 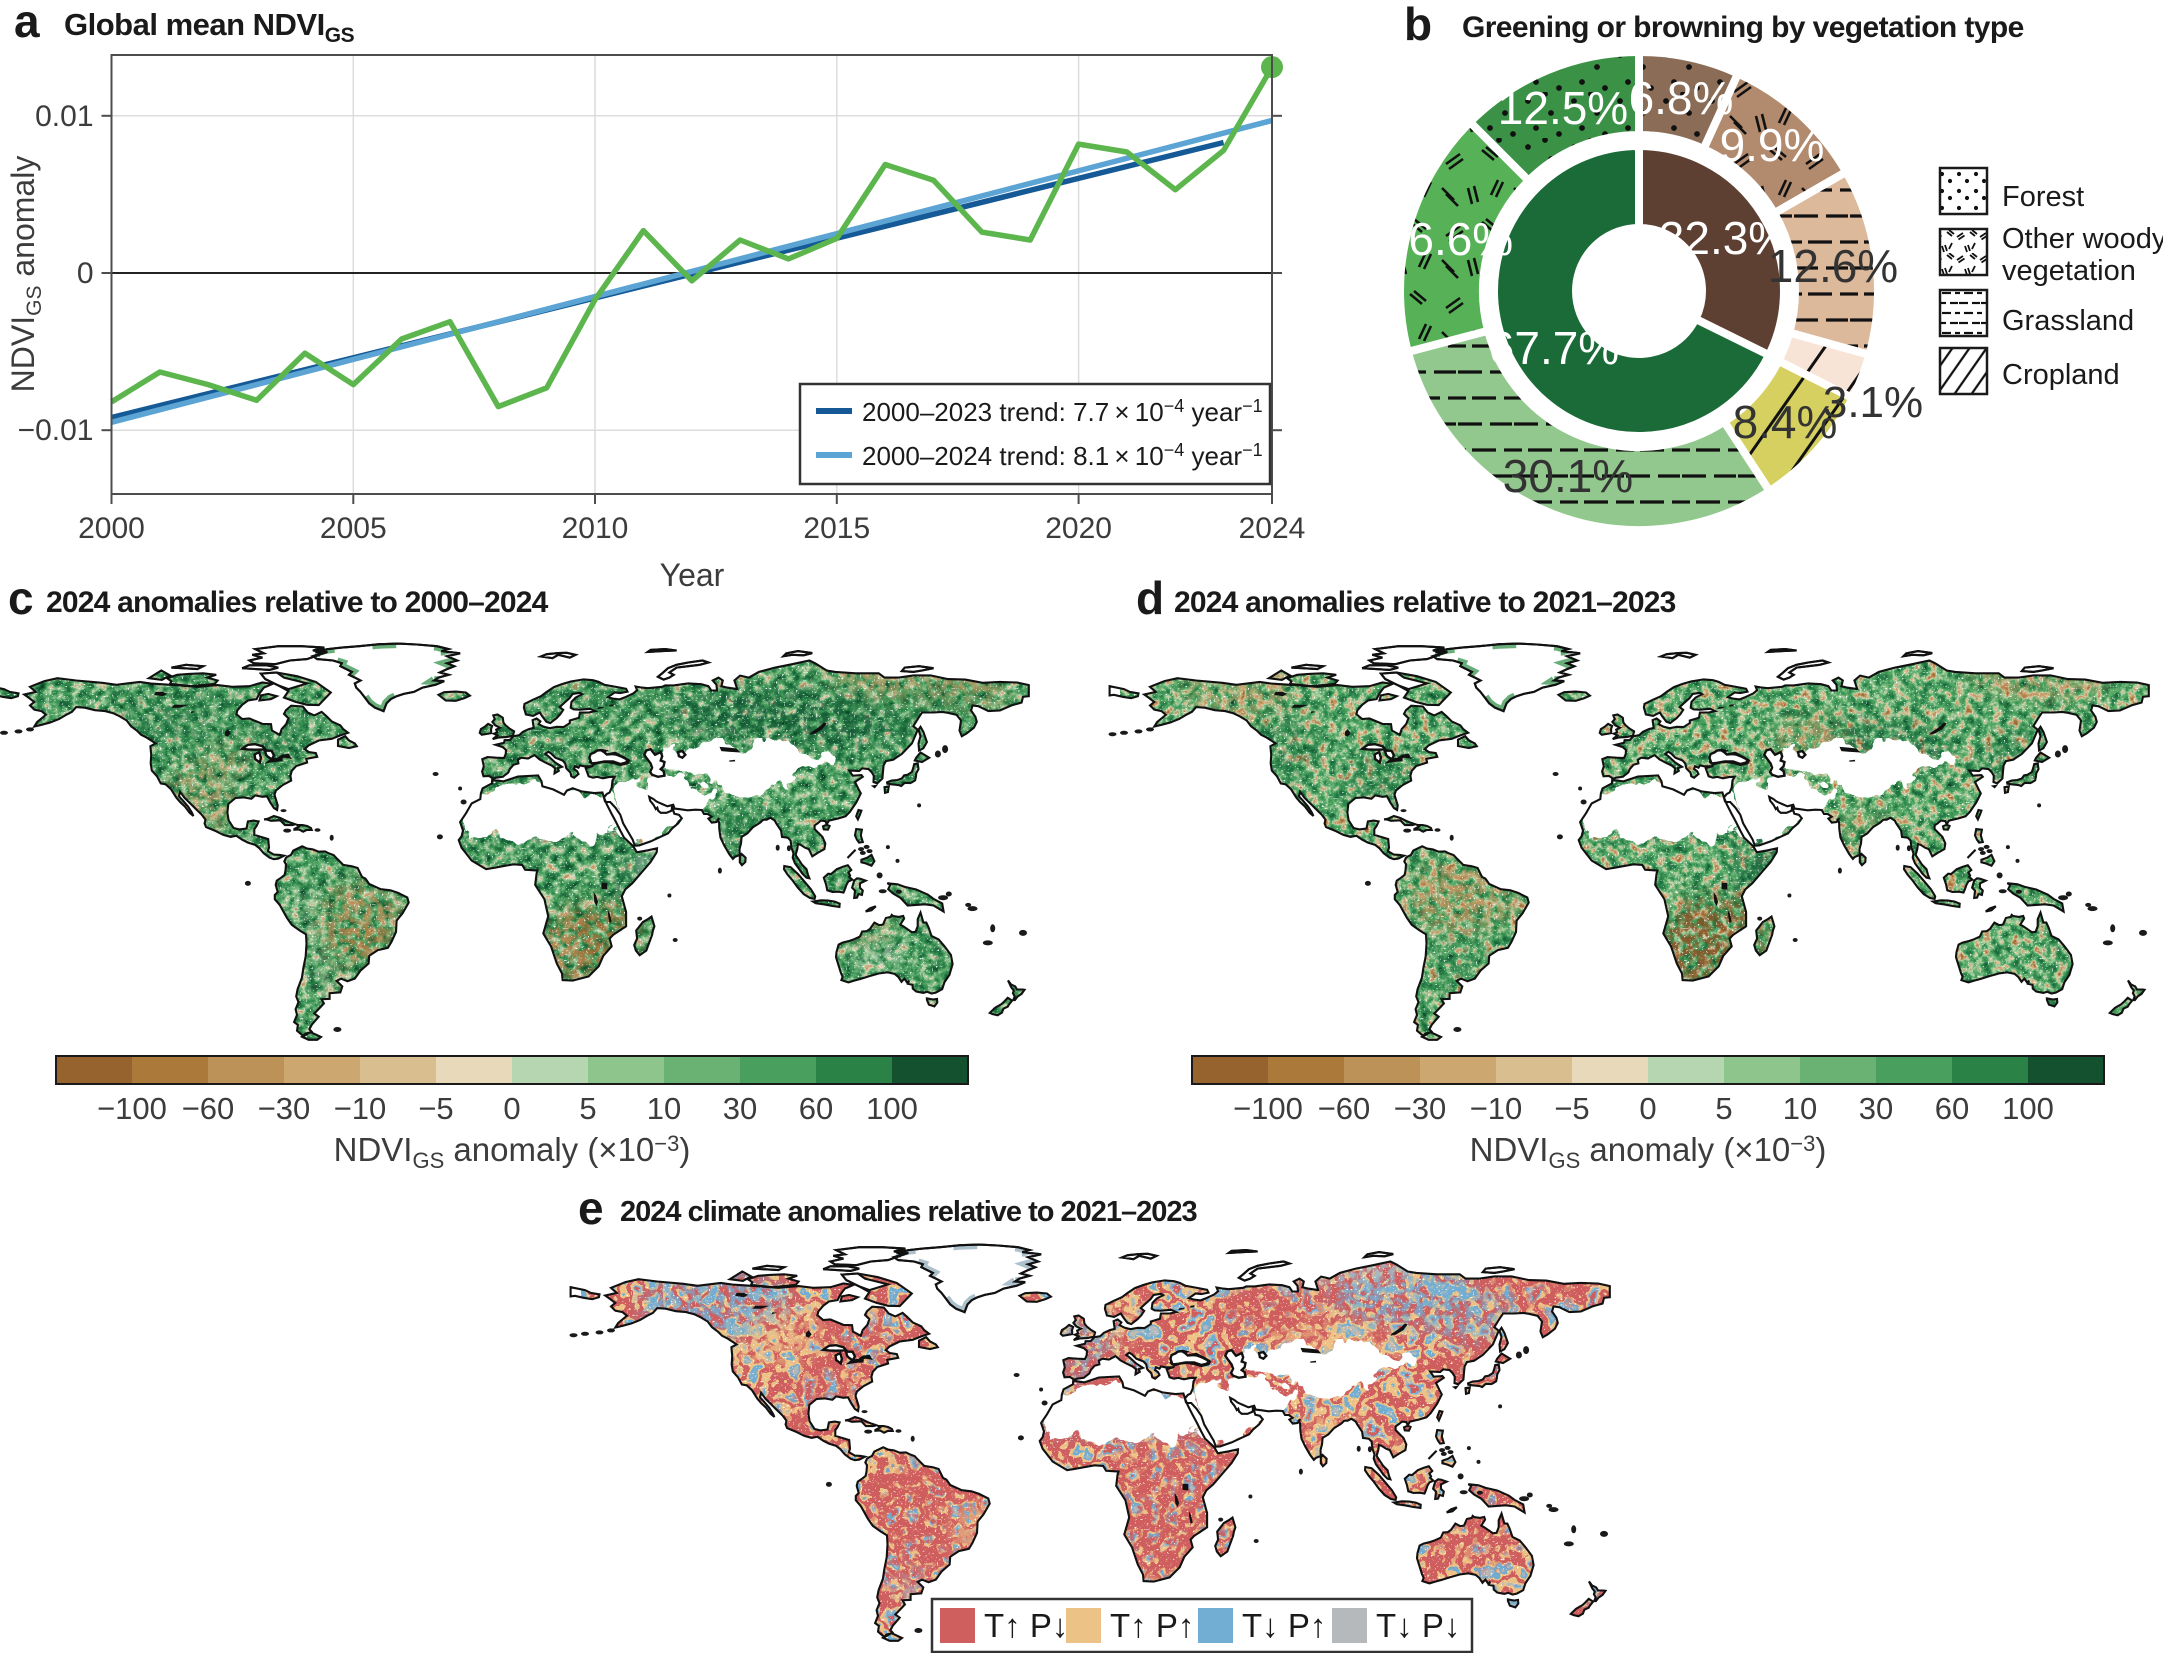 I want to click on svg-text: NDVIGS anomaly, so click(x=25, y=274).